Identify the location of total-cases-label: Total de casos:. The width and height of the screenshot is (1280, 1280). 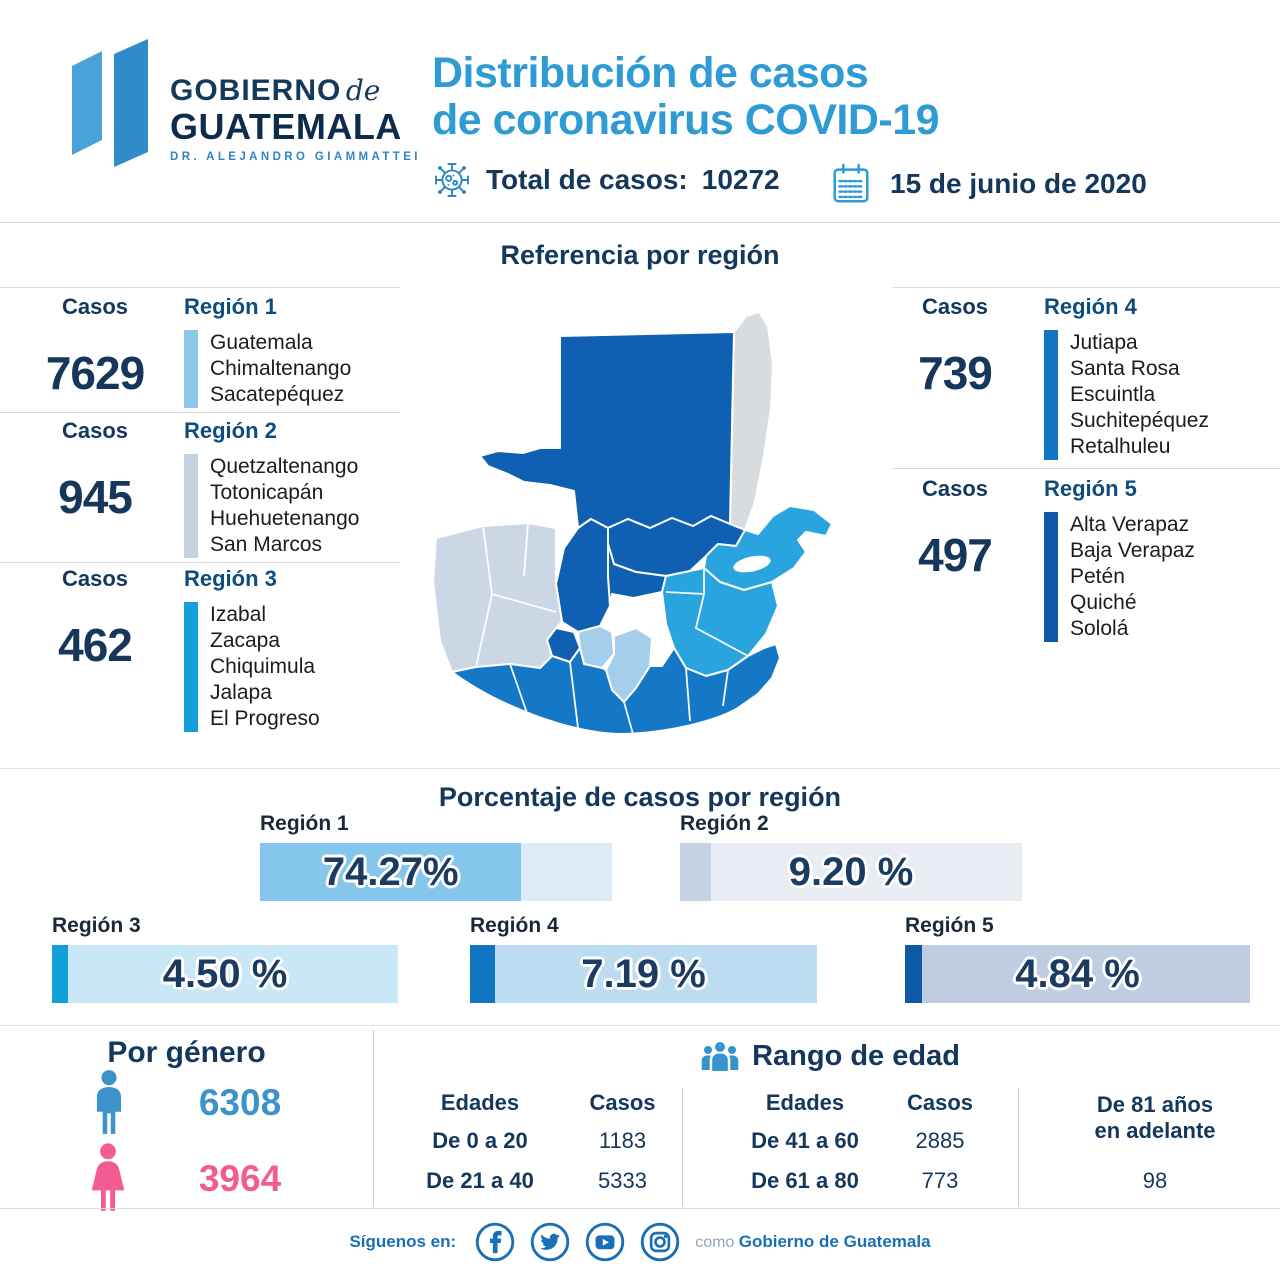
(587, 179).